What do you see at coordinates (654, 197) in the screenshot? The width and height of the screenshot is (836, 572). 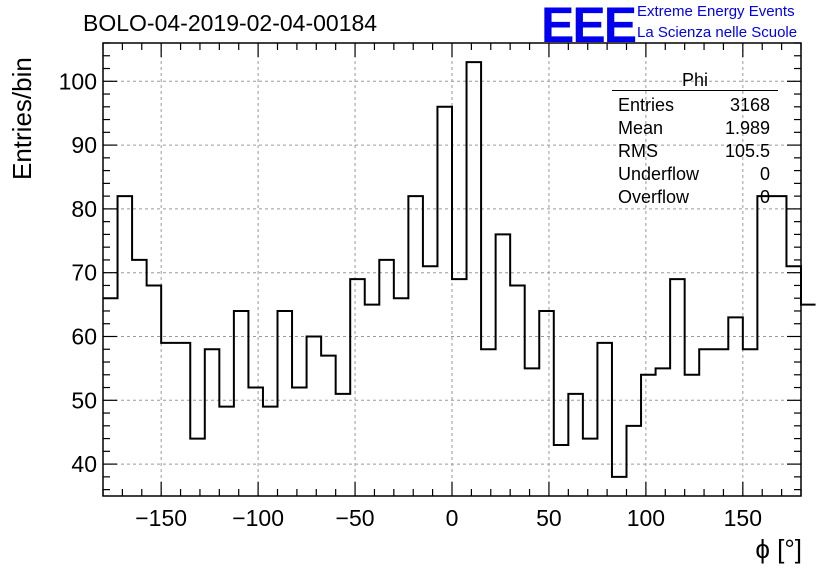 I see `stats-label: Overflow` at bounding box center [654, 197].